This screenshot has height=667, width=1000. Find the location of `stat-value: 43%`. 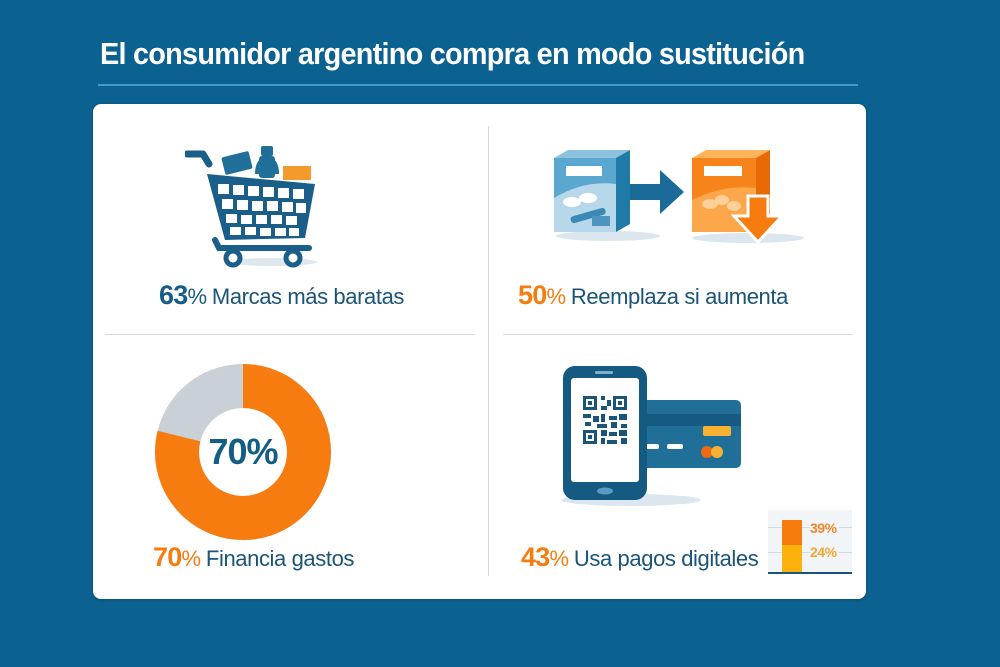

stat-value: 43% is located at coordinates (545, 557).